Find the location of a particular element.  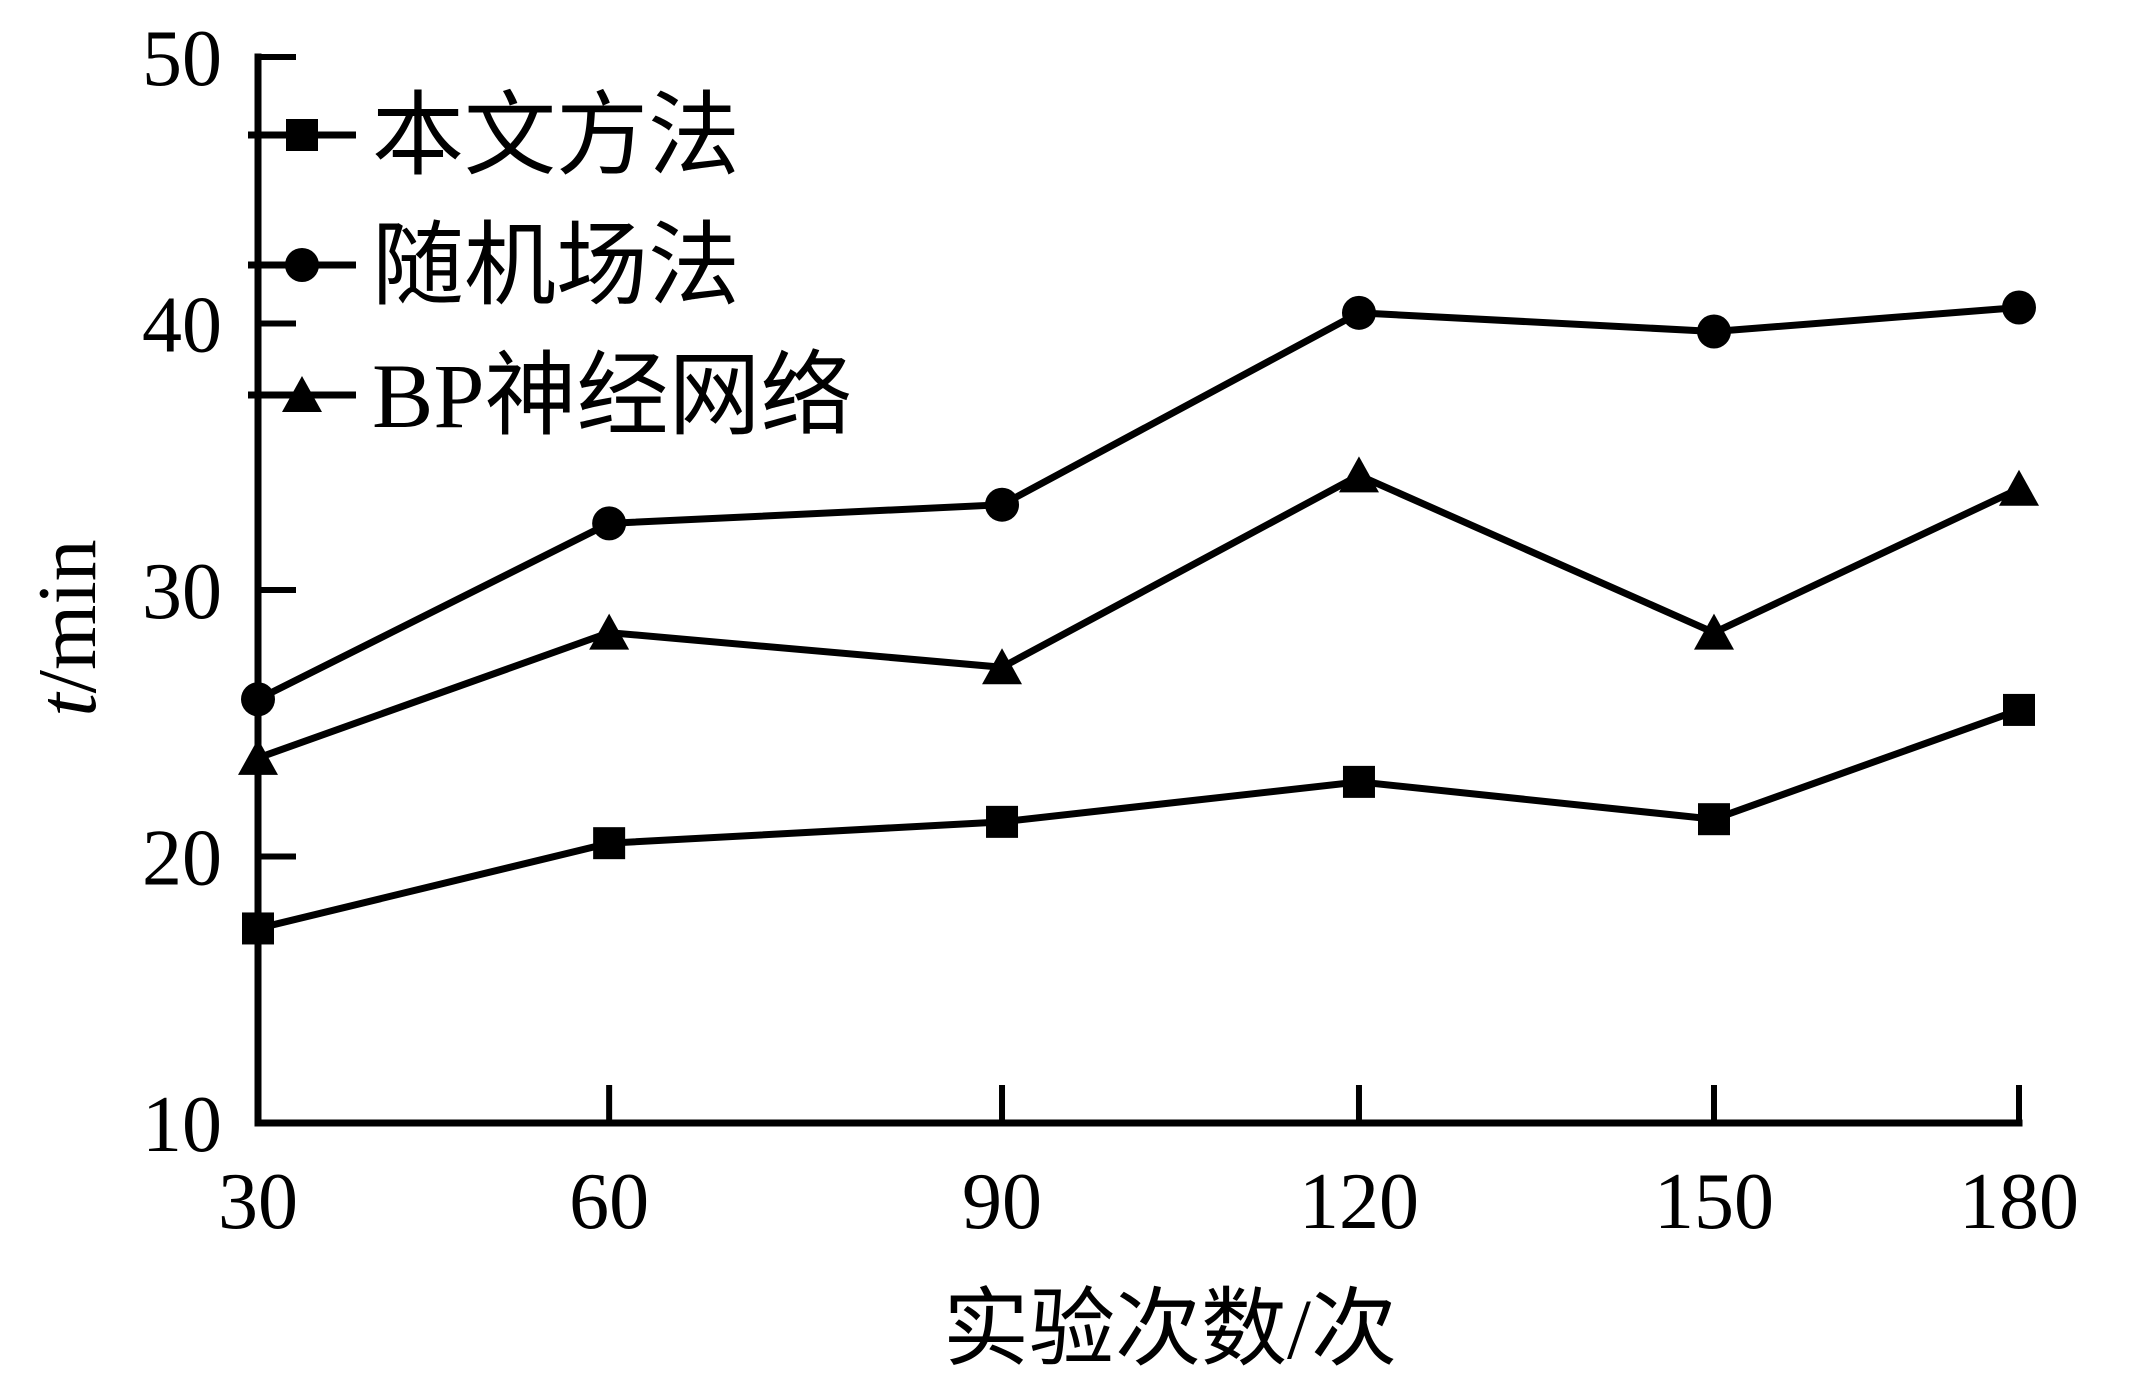

y-axis-title-variable: t is located at coordinates (67, 704).